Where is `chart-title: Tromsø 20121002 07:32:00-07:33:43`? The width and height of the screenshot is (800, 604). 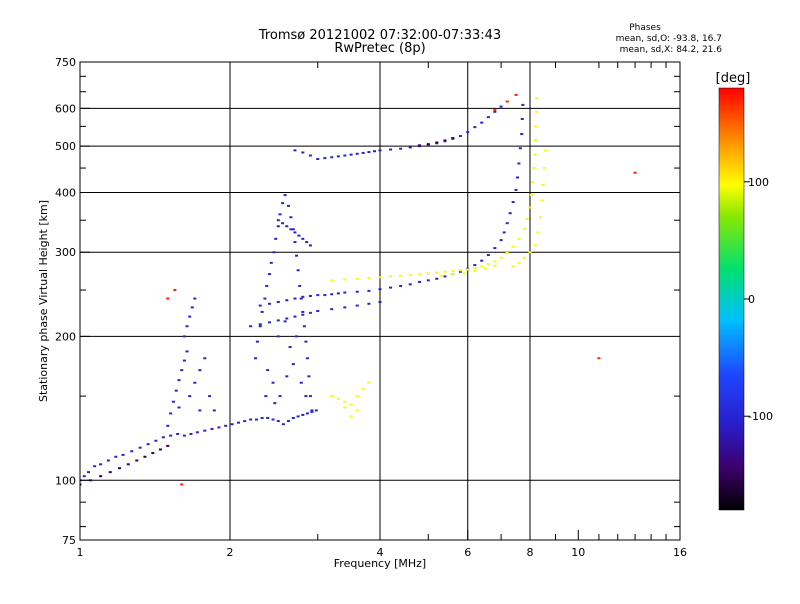 chart-title: Tromsø 20121002 07:32:00-07:33:43 is located at coordinates (379, 35).